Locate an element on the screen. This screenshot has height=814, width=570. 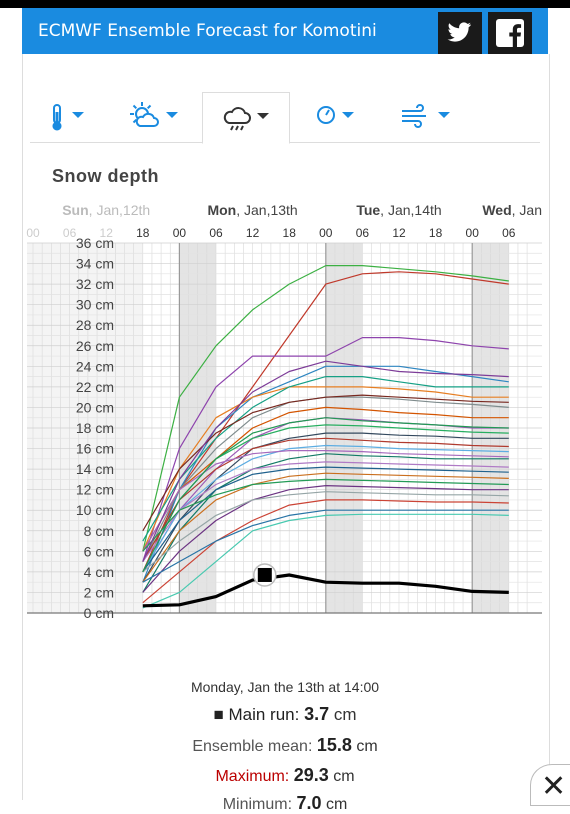
tab-precipitation is located at coordinates (246, 118).